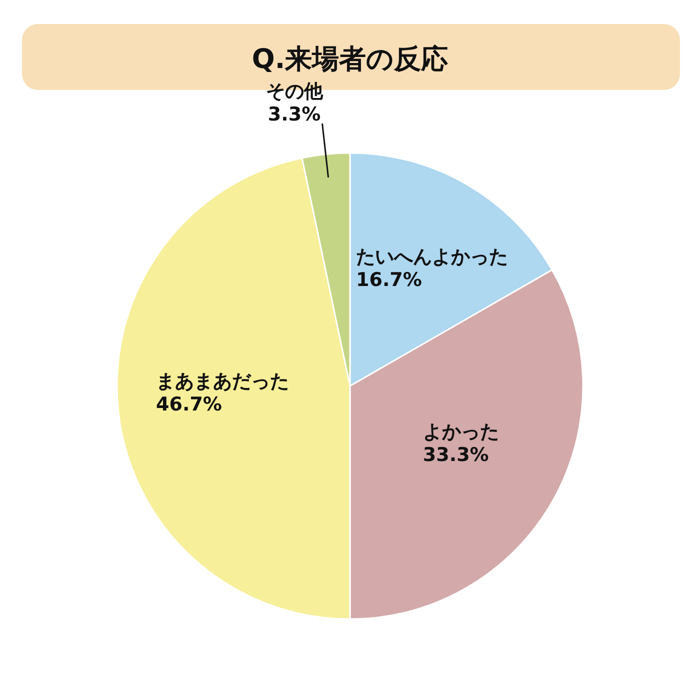 The height and width of the screenshot is (700, 700). What do you see at coordinates (460, 432) in the screenshot?
I see `slice-label: よかった` at bounding box center [460, 432].